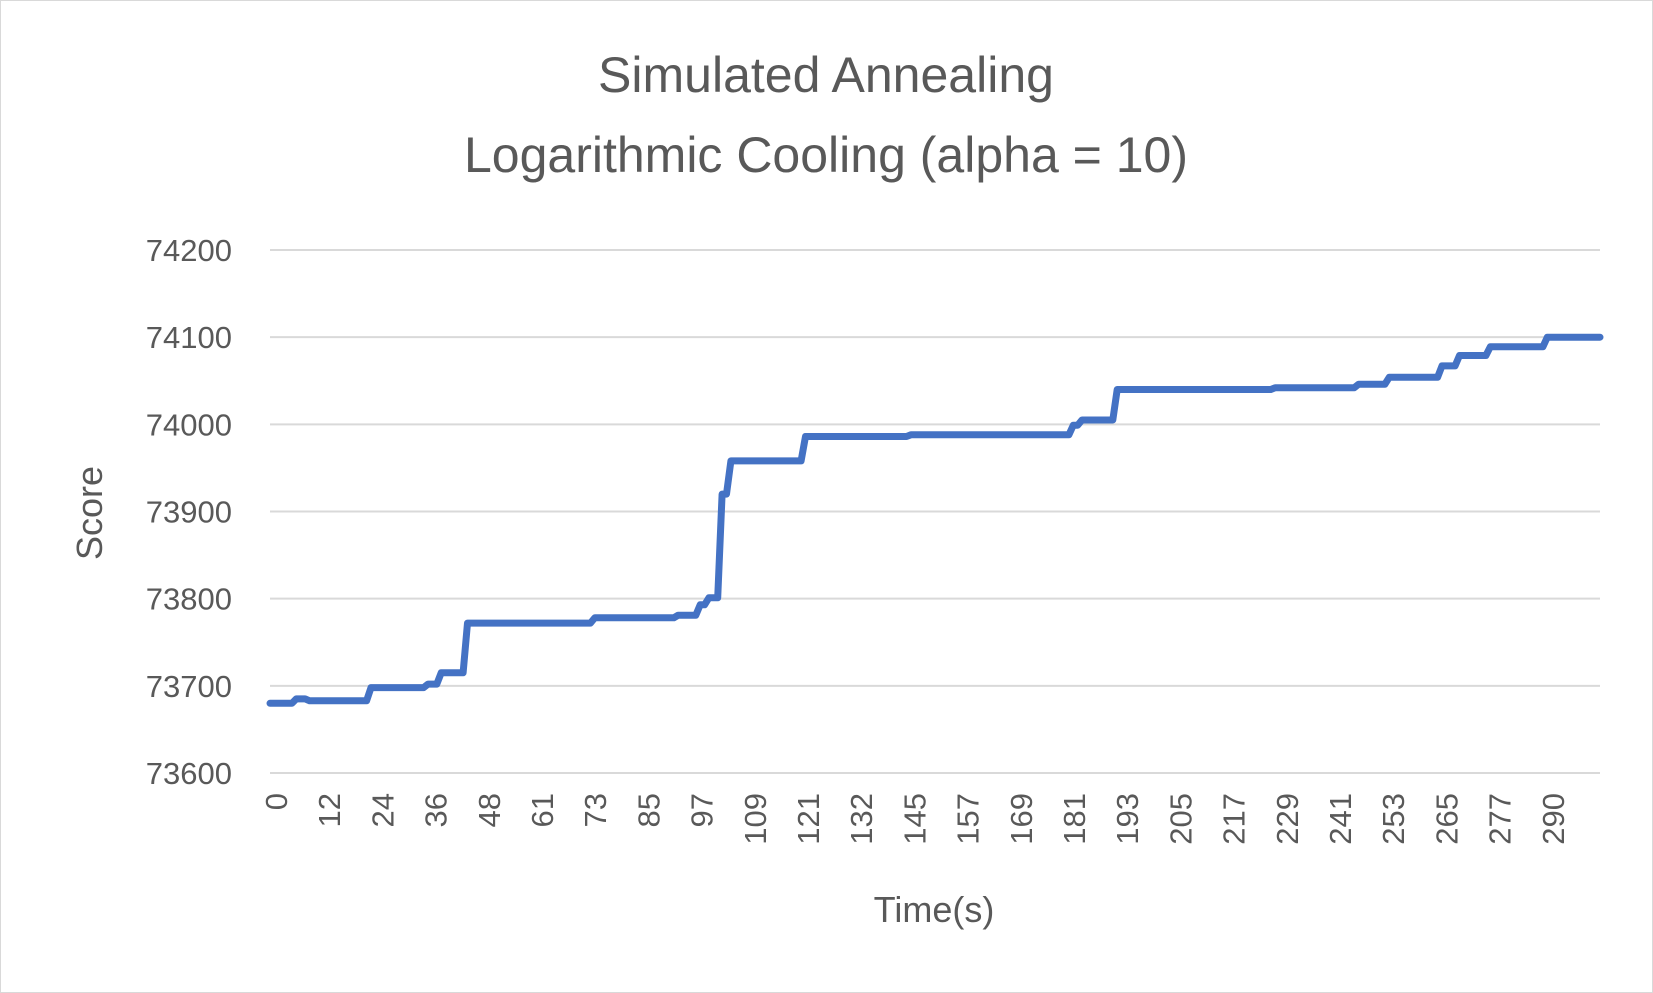  Describe the element at coordinates (1393, 819) in the screenshot. I see `x-tick-label: 253` at that location.